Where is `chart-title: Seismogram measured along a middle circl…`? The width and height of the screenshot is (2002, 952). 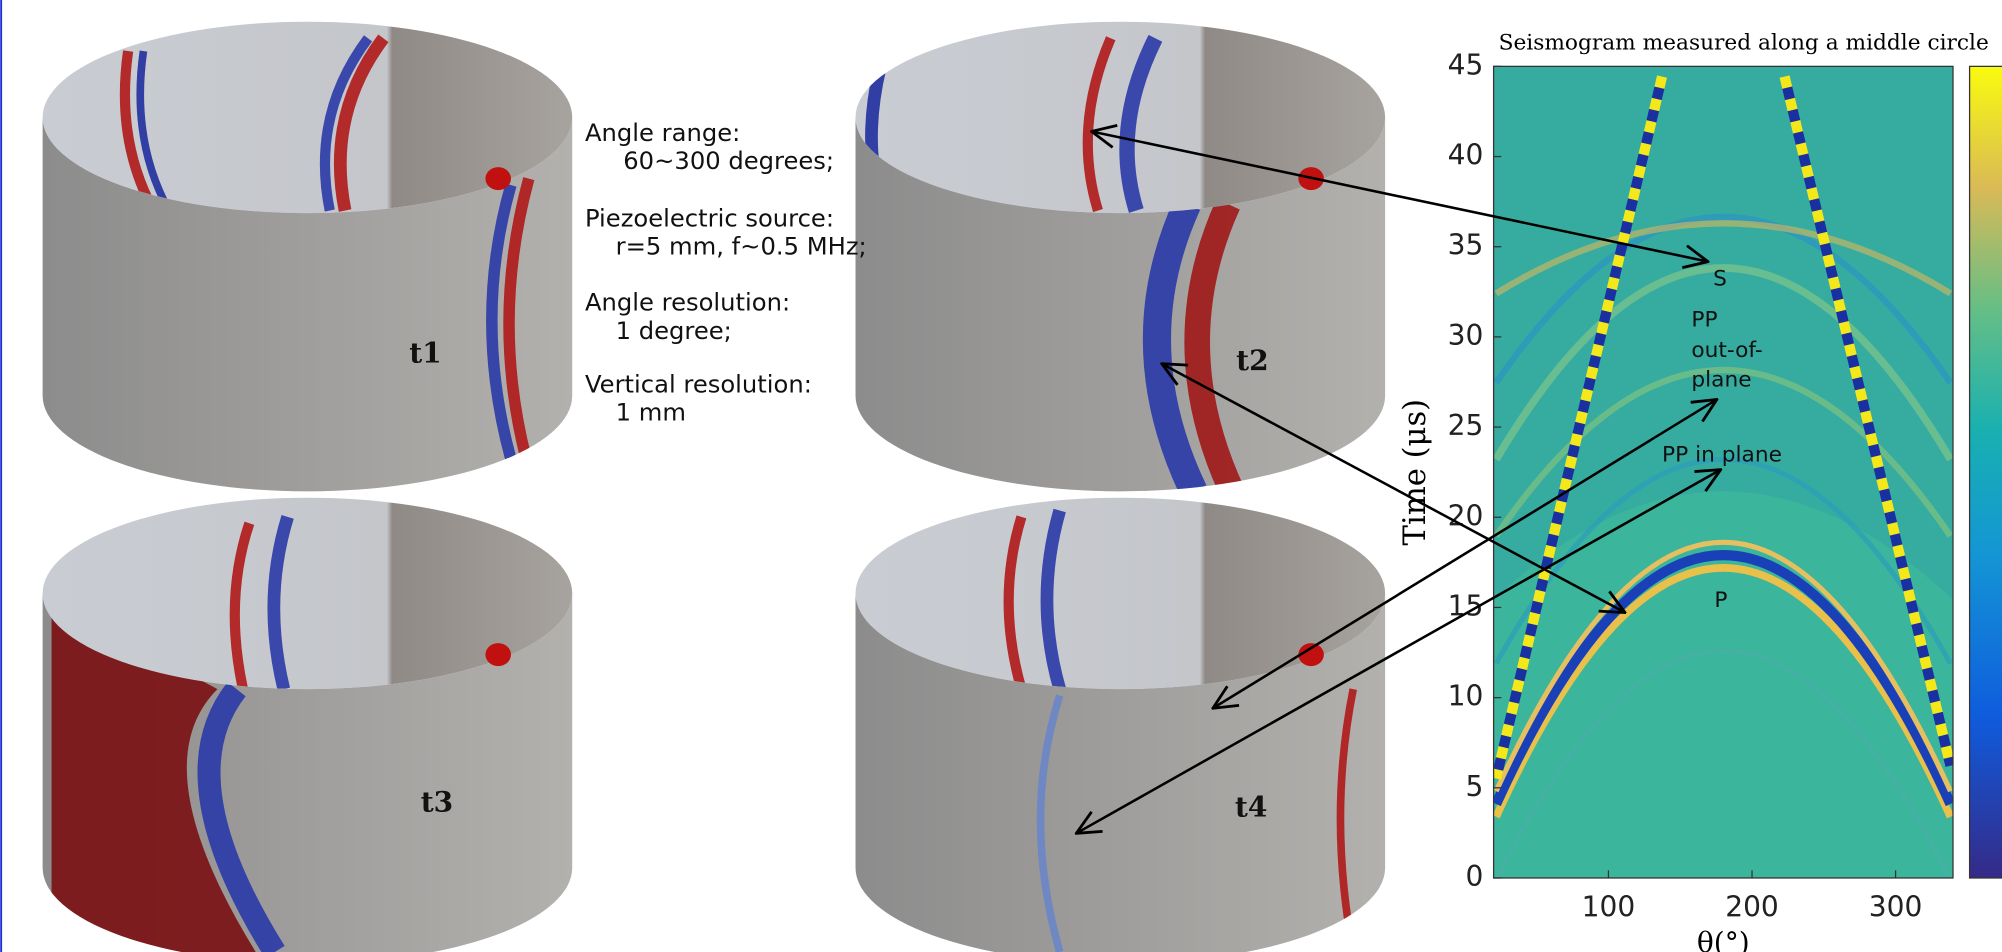
chart-title: Seismogram measured along a middle circl… is located at coordinates (1744, 42).